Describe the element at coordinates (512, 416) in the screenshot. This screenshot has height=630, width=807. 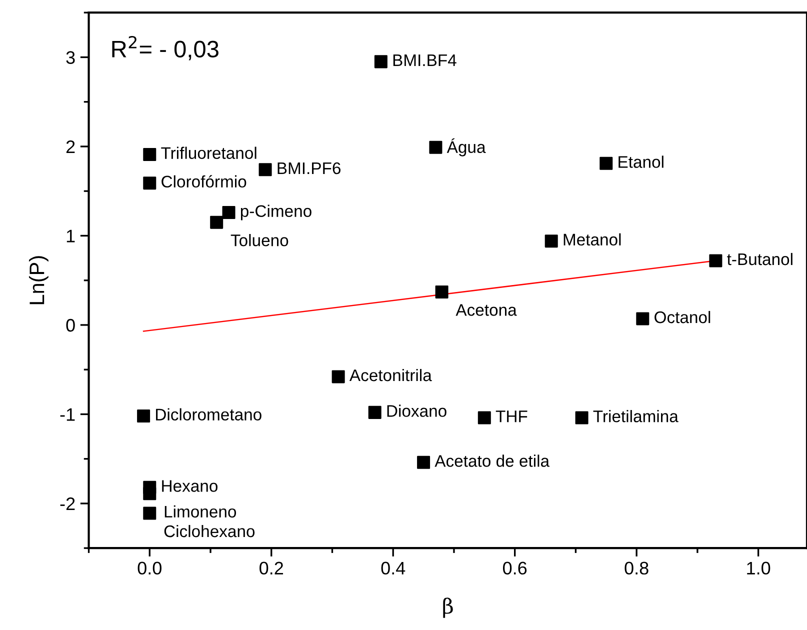
I see `annotation: THF` at that location.